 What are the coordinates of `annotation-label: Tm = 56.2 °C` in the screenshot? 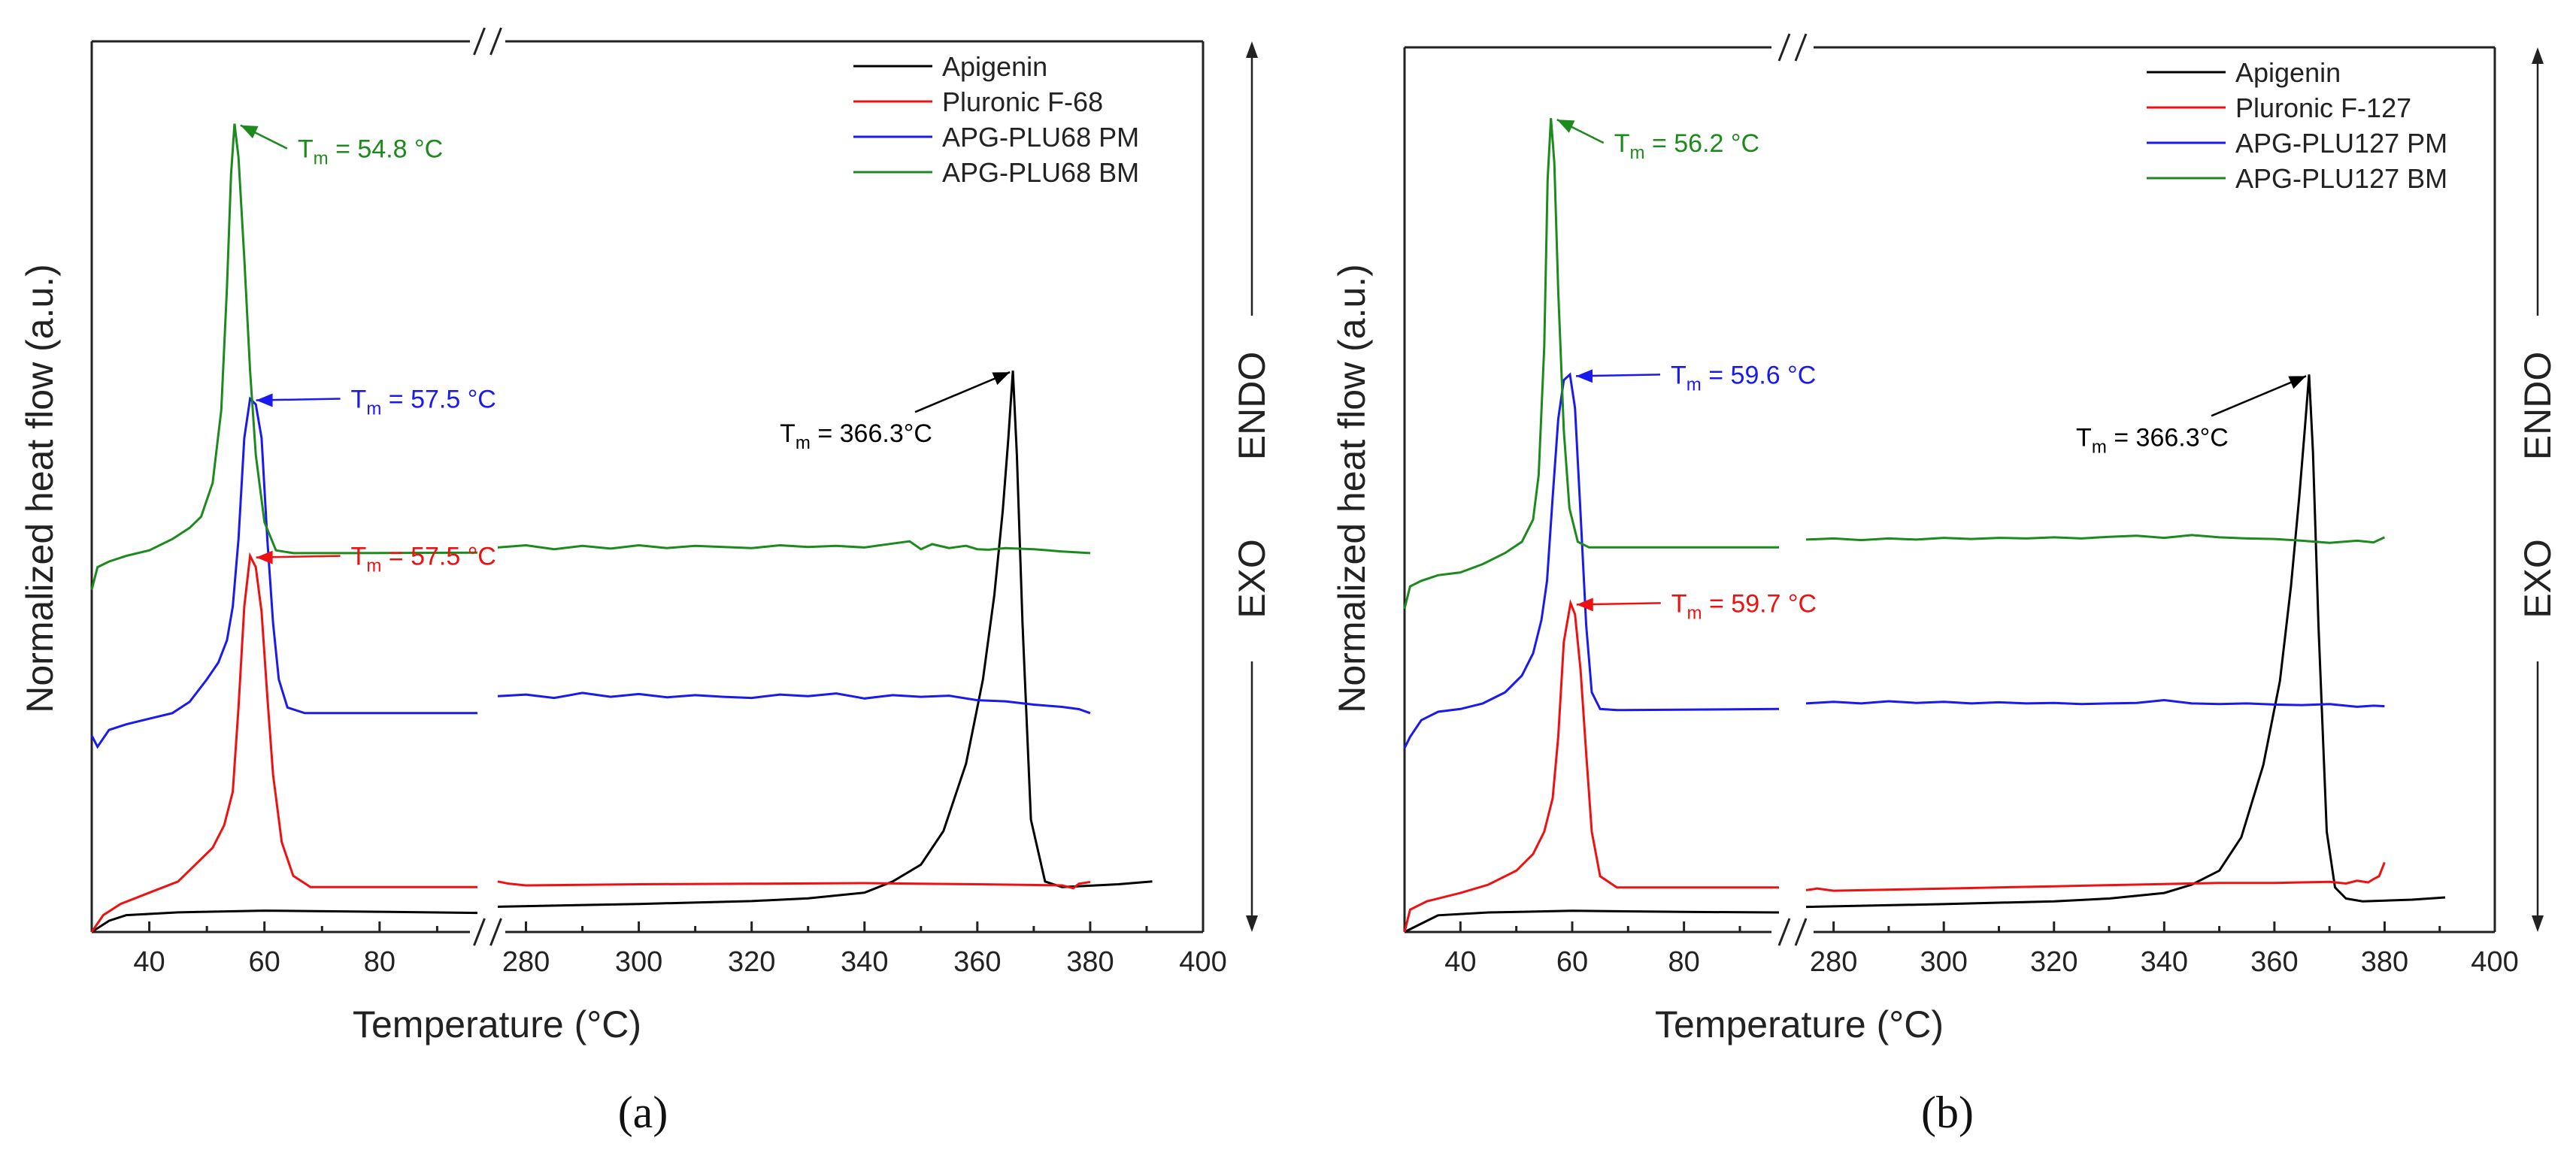 It's located at (1686, 146).